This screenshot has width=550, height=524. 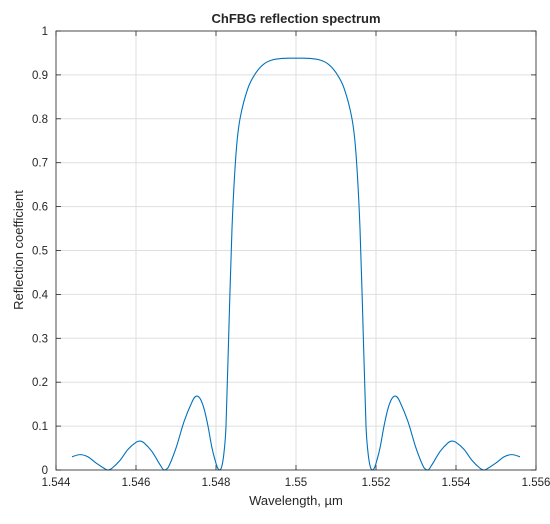 I want to click on y-tick-label: 1, so click(x=45, y=32).